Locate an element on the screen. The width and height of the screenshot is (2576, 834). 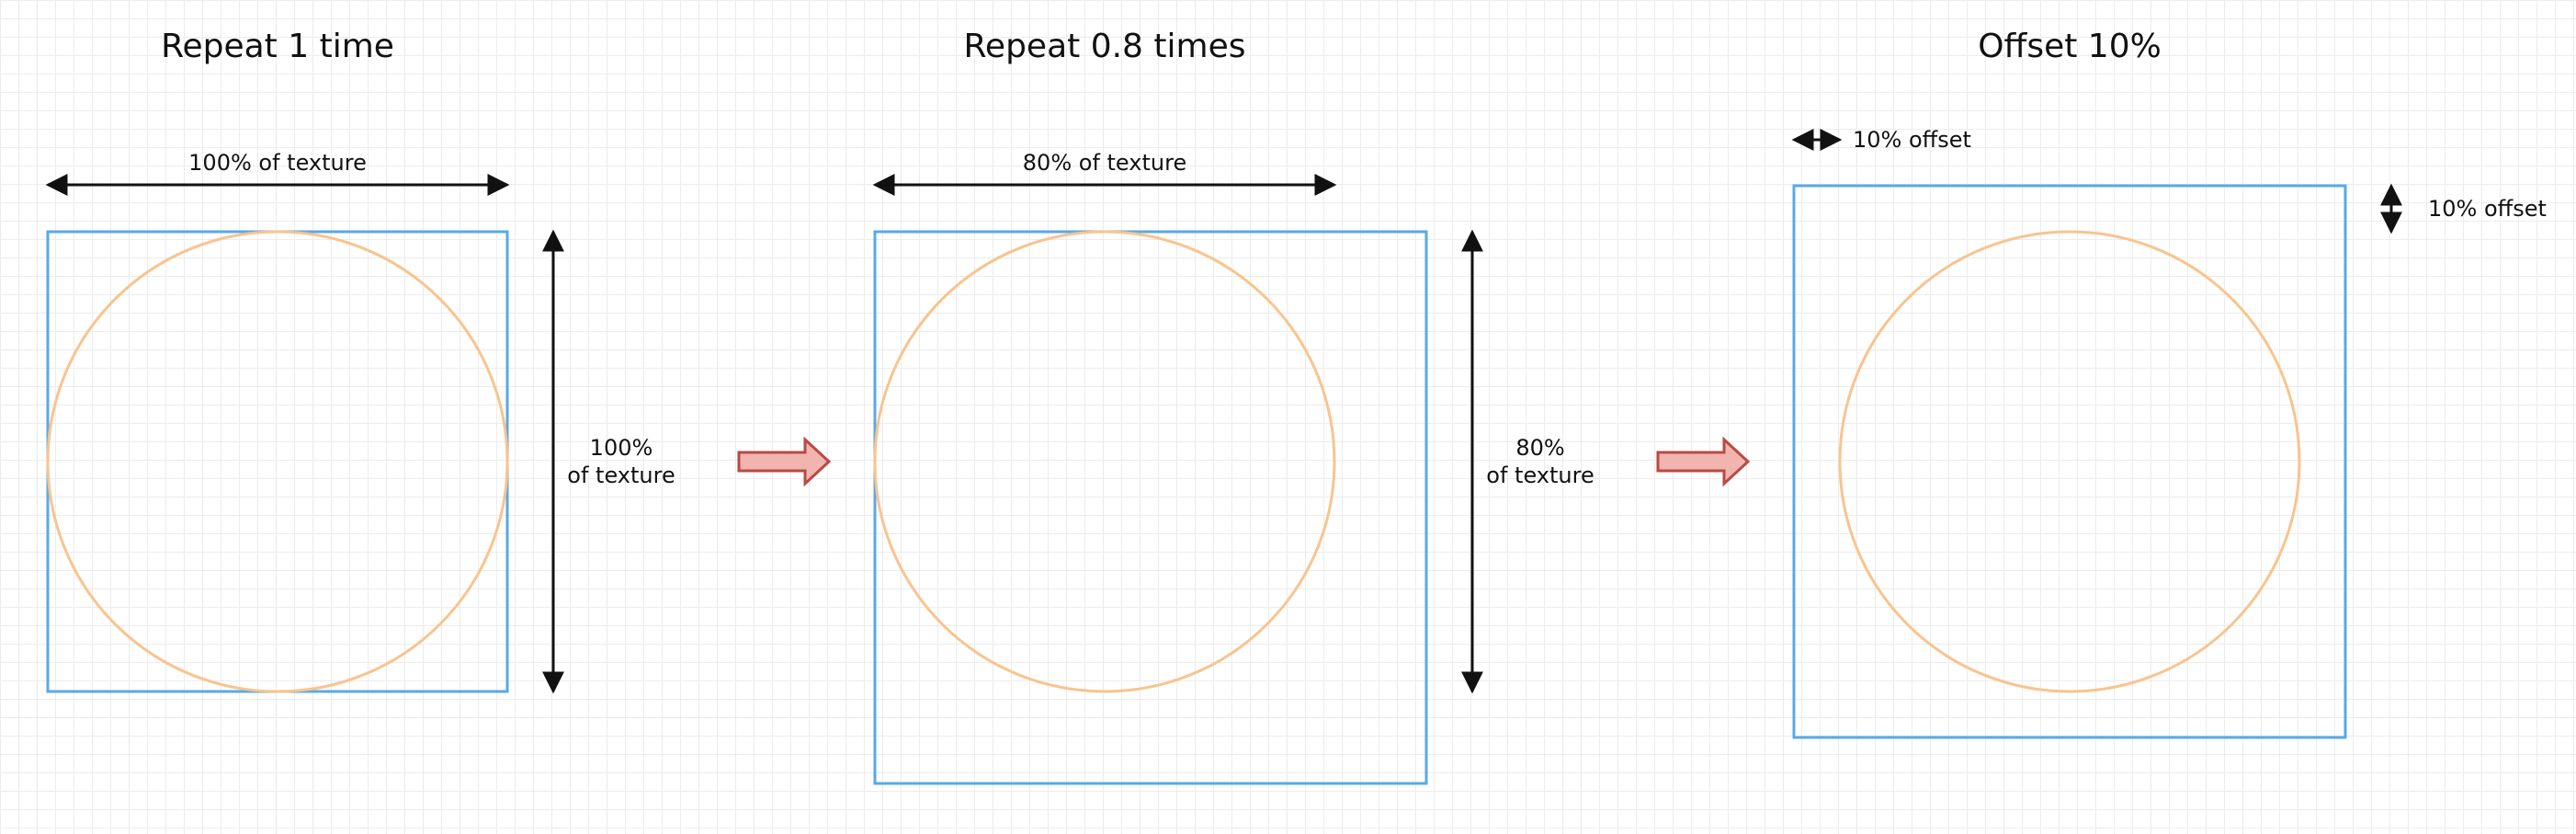
vertical-offset-label: 10% offset is located at coordinates (2487, 209).